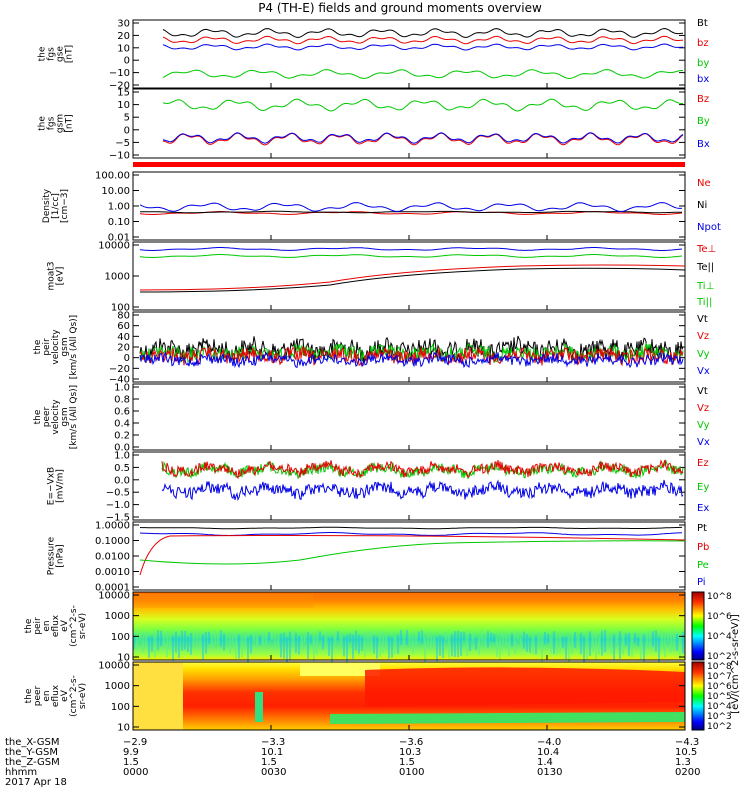 The image size is (750, 800). Describe the element at coordinates (56, 123) in the screenshot. I see `panel-ylabel: thefgsgsm[nT]` at that location.